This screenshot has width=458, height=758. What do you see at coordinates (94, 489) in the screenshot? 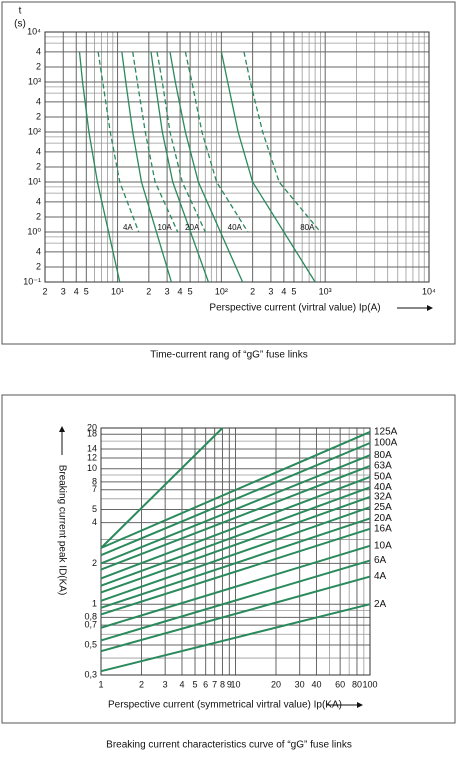
I see `y-tick-label: 7` at bounding box center [94, 489].